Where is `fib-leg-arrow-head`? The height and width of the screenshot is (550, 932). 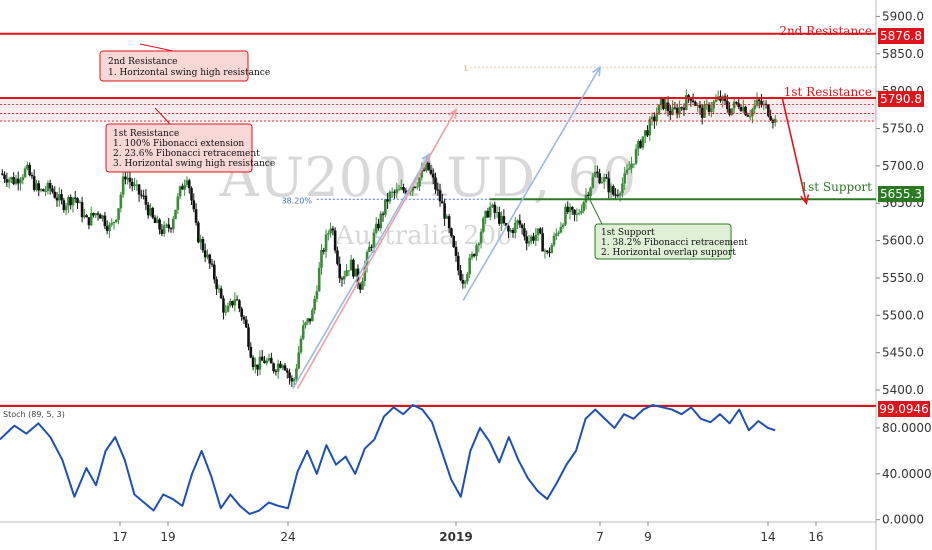 fib-leg-arrow-head is located at coordinates (426, 157).